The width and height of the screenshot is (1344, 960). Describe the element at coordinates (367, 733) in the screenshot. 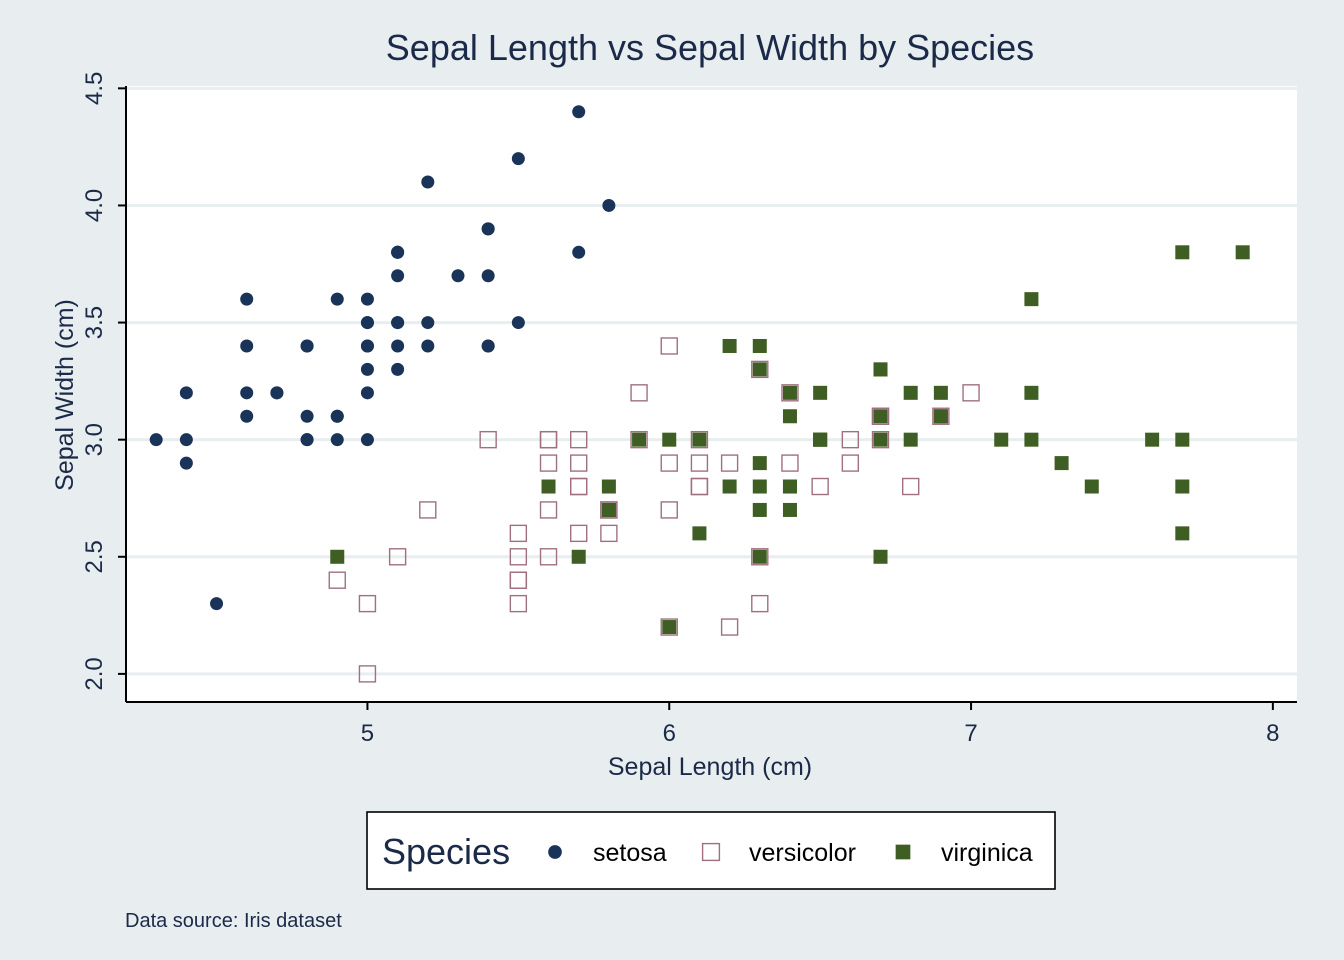

I see `x-tick-label: 5` at that location.